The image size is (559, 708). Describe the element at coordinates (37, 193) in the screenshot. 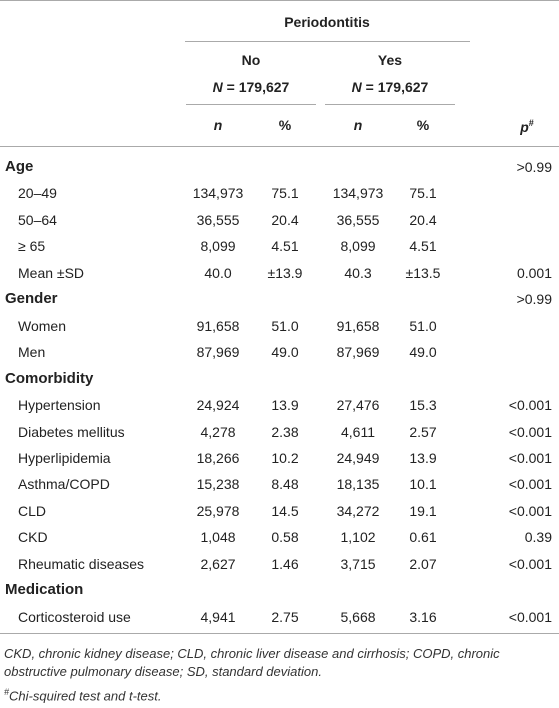

I see `row-label: 20–49` at that location.